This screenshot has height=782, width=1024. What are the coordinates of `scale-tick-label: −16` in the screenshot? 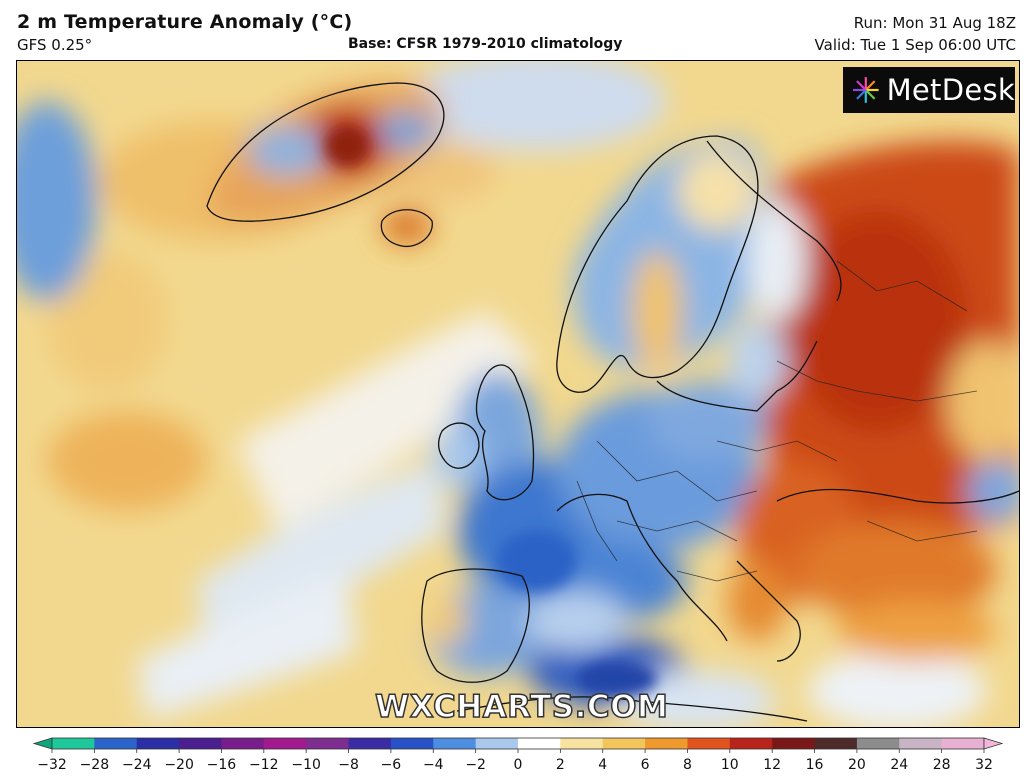 It's located at (222, 765).